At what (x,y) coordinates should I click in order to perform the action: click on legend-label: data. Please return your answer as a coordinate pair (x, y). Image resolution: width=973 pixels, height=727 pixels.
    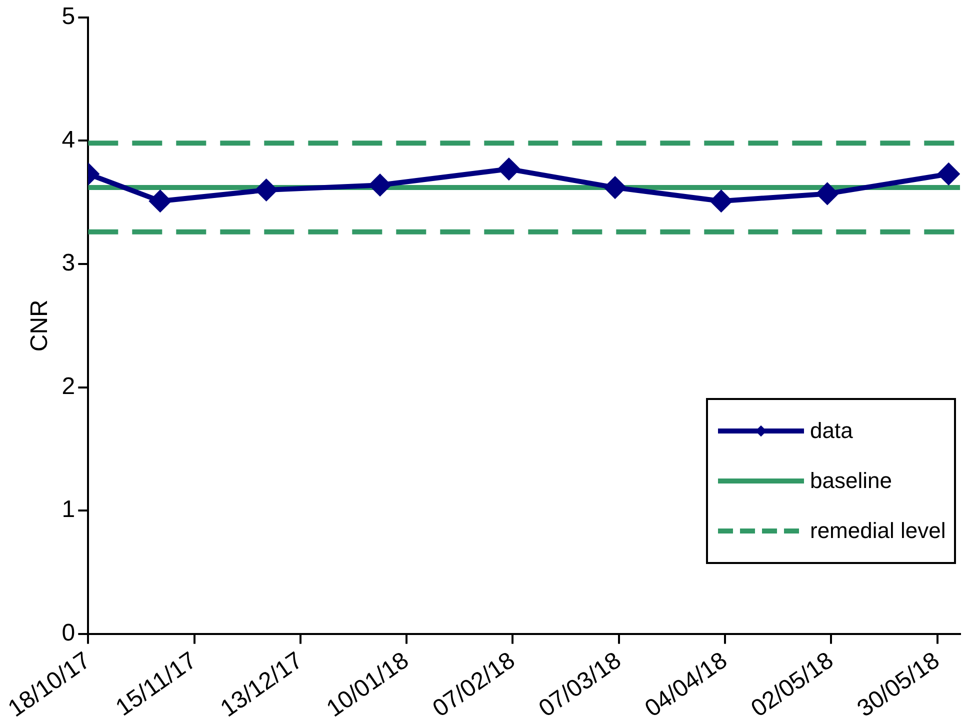
    Looking at the image, I should click on (831, 431).